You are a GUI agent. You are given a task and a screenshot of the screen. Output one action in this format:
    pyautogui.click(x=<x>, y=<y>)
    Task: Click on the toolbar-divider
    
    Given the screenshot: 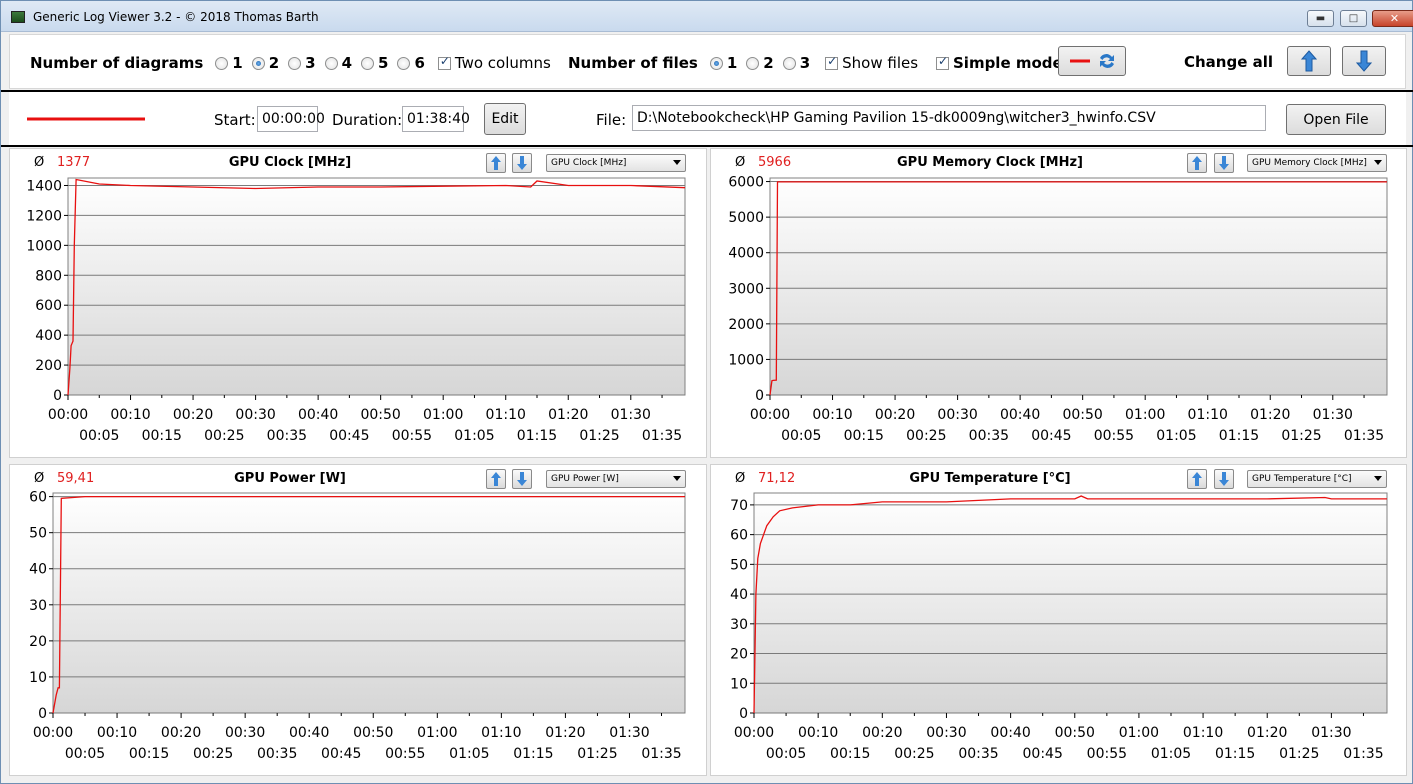 What is the action you would take?
    pyautogui.click(x=707, y=91)
    